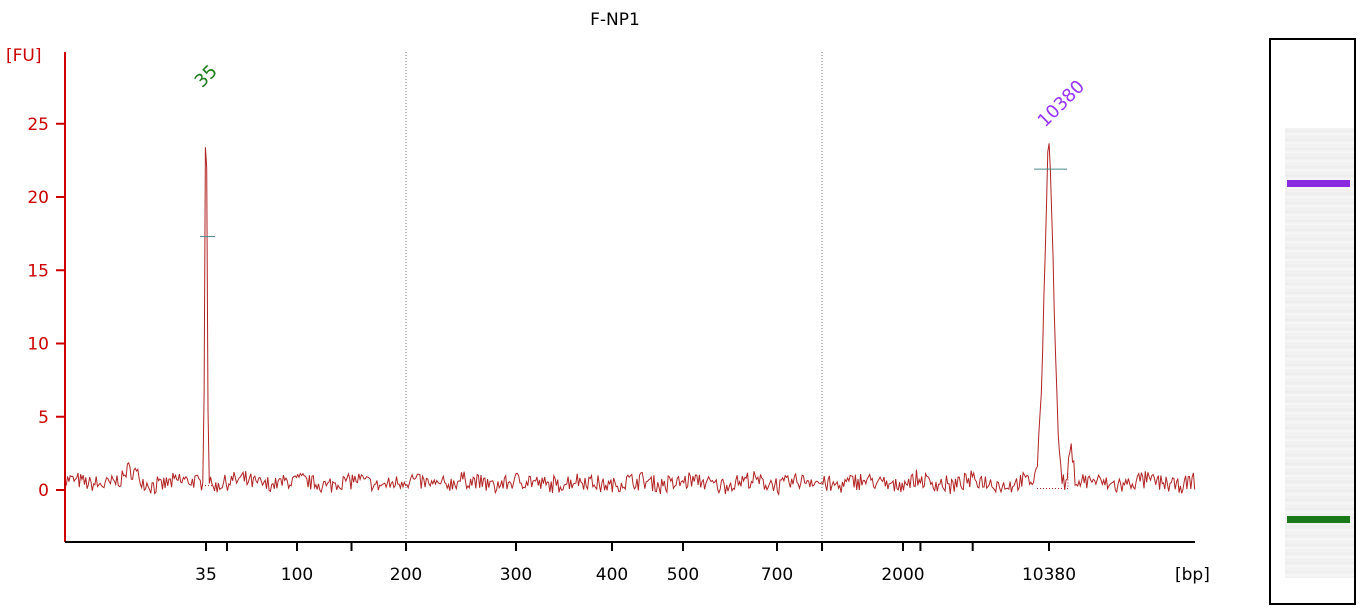 The image size is (1361, 609). Describe the element at coordinates (615, 20) in the screenshot. I see `chart-title: F-NP1` at that location.